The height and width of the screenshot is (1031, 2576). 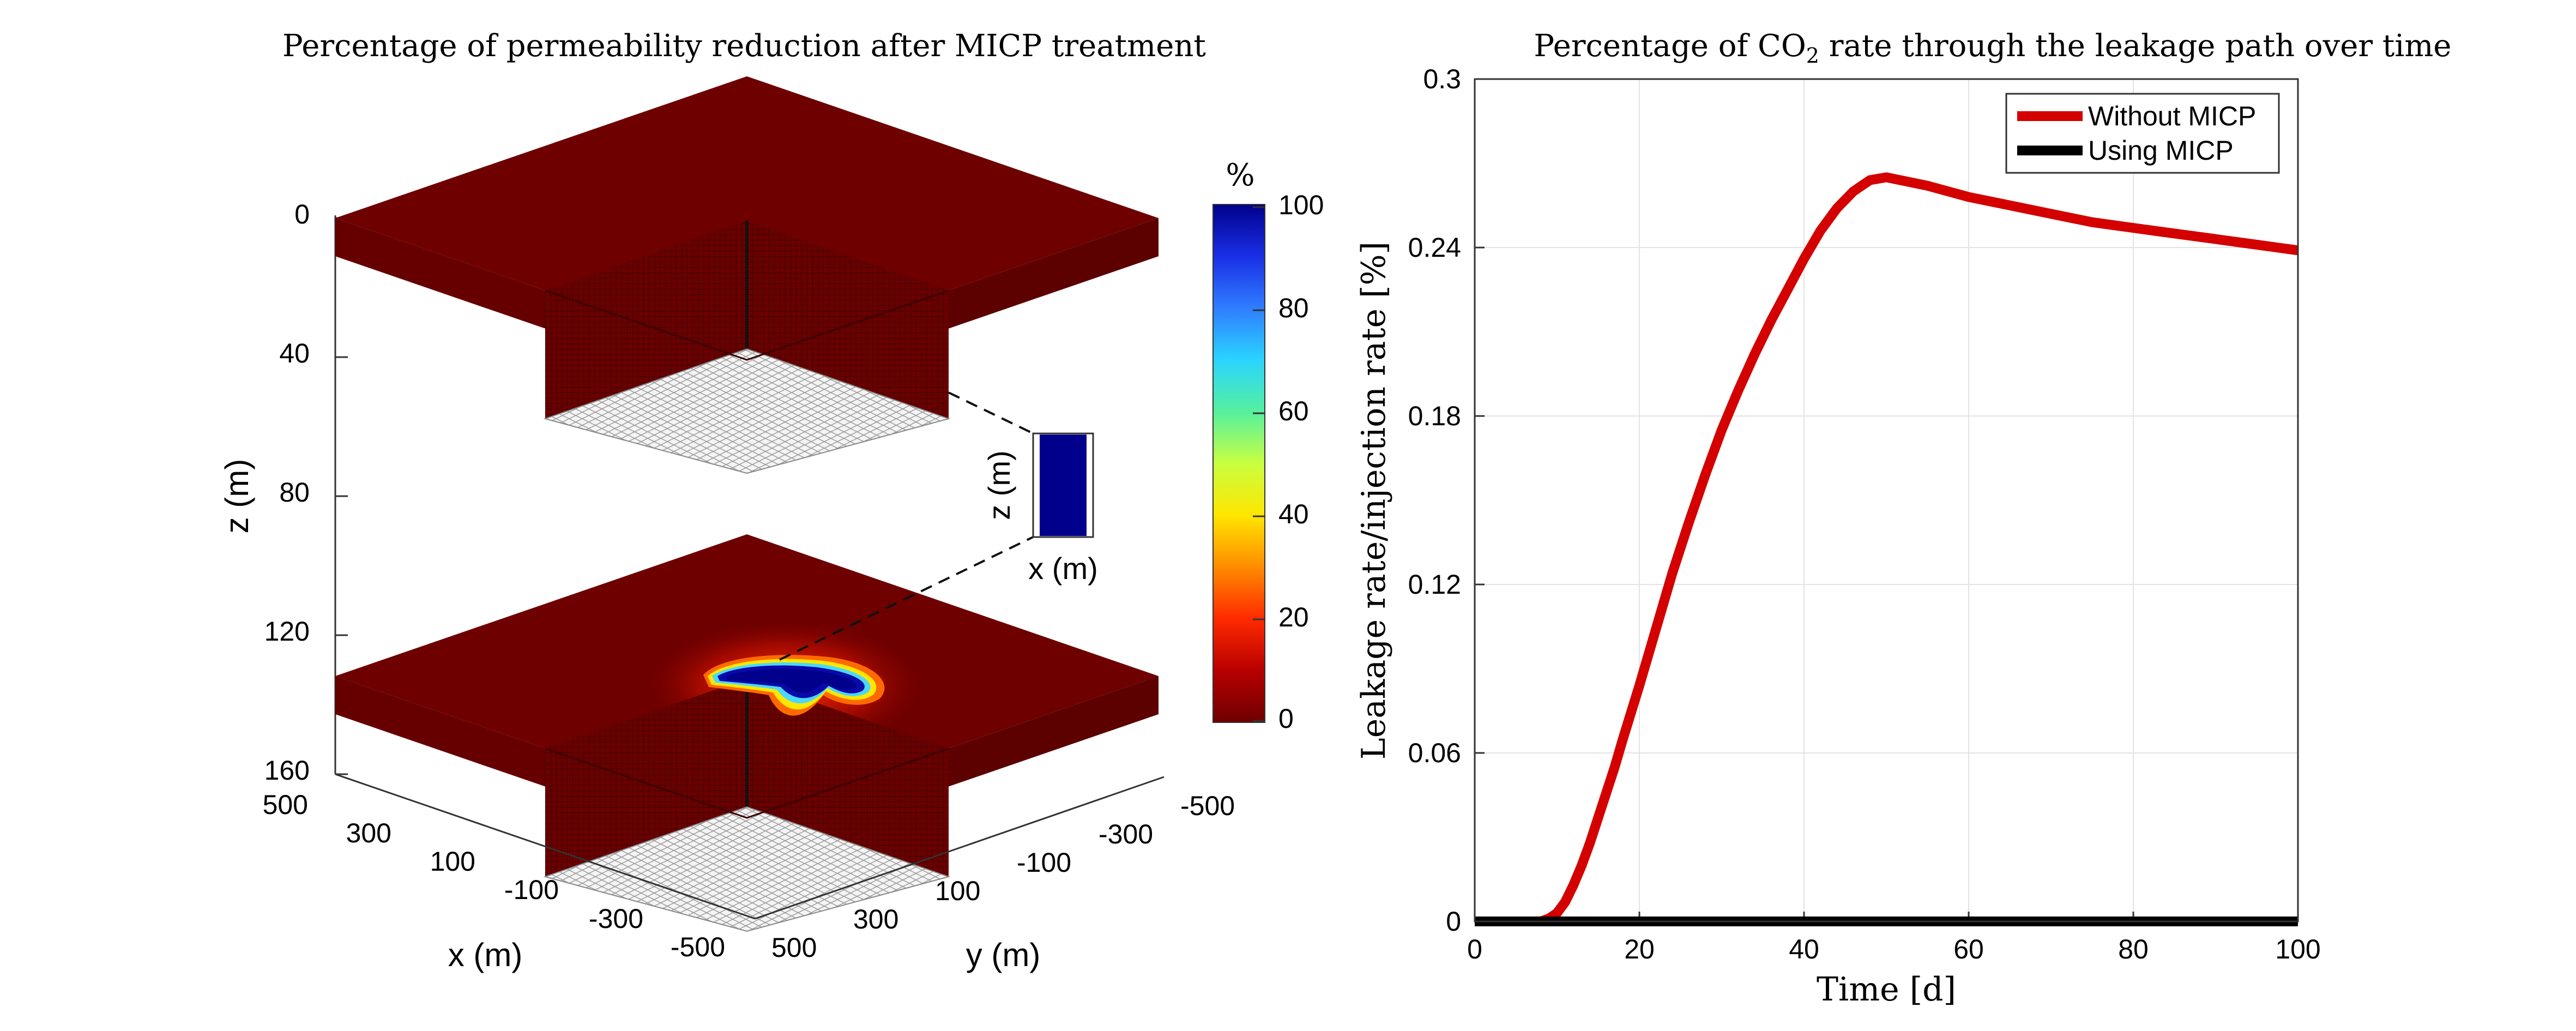 I want to click on colorbar-tick-label: 60, so click(x=1294, y=411).